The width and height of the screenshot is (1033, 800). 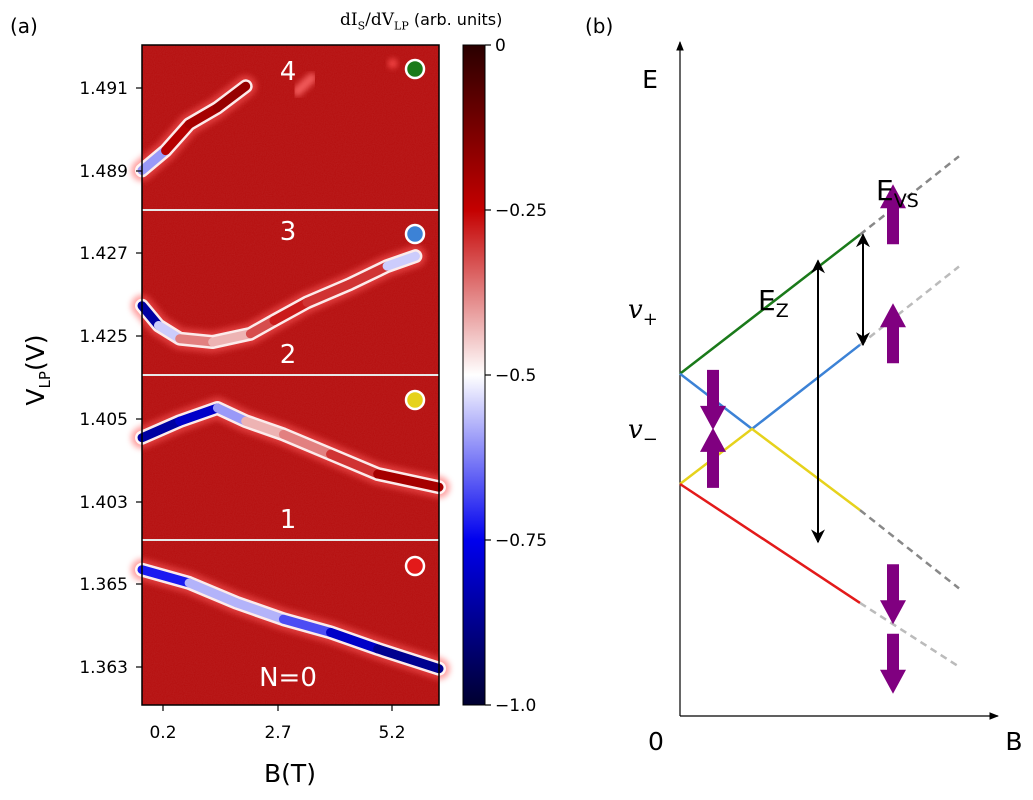 I want to click on x-tick-label: 2.7, so click(x=277, y=733).